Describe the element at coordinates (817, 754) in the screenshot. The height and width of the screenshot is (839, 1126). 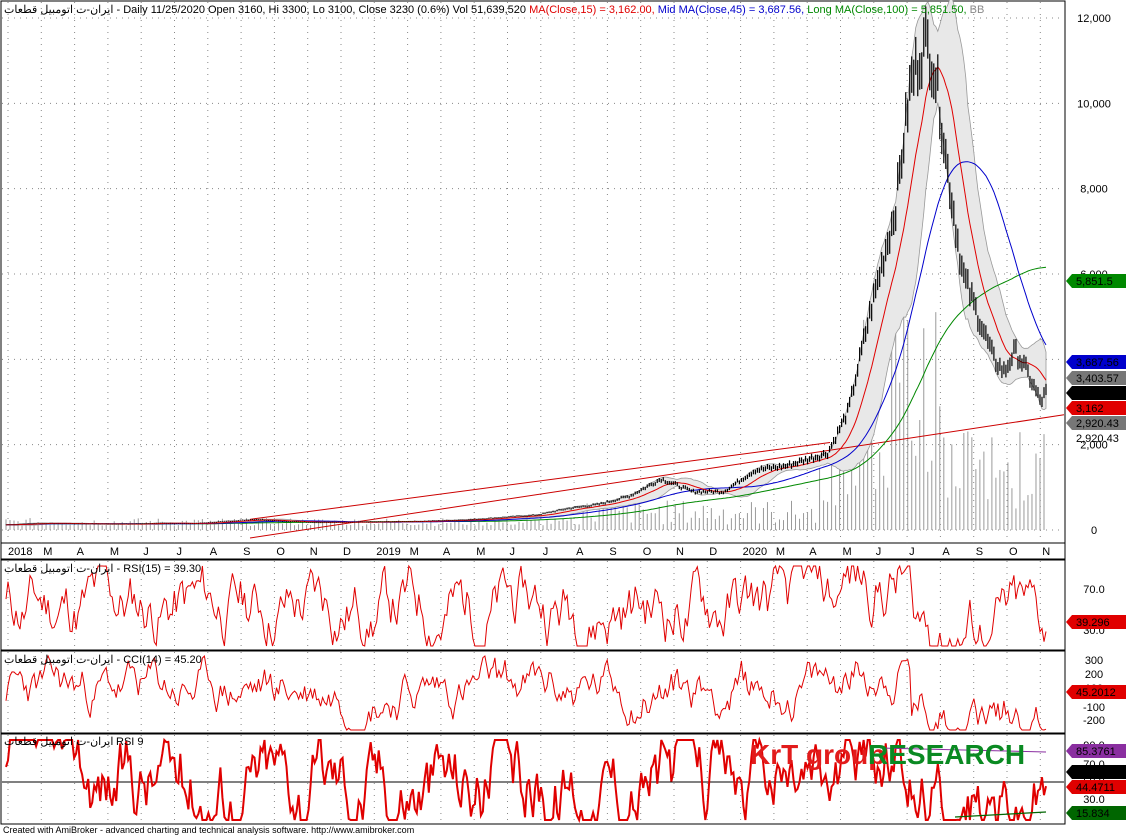
I see `watermark-krt: KrT group` at that location.